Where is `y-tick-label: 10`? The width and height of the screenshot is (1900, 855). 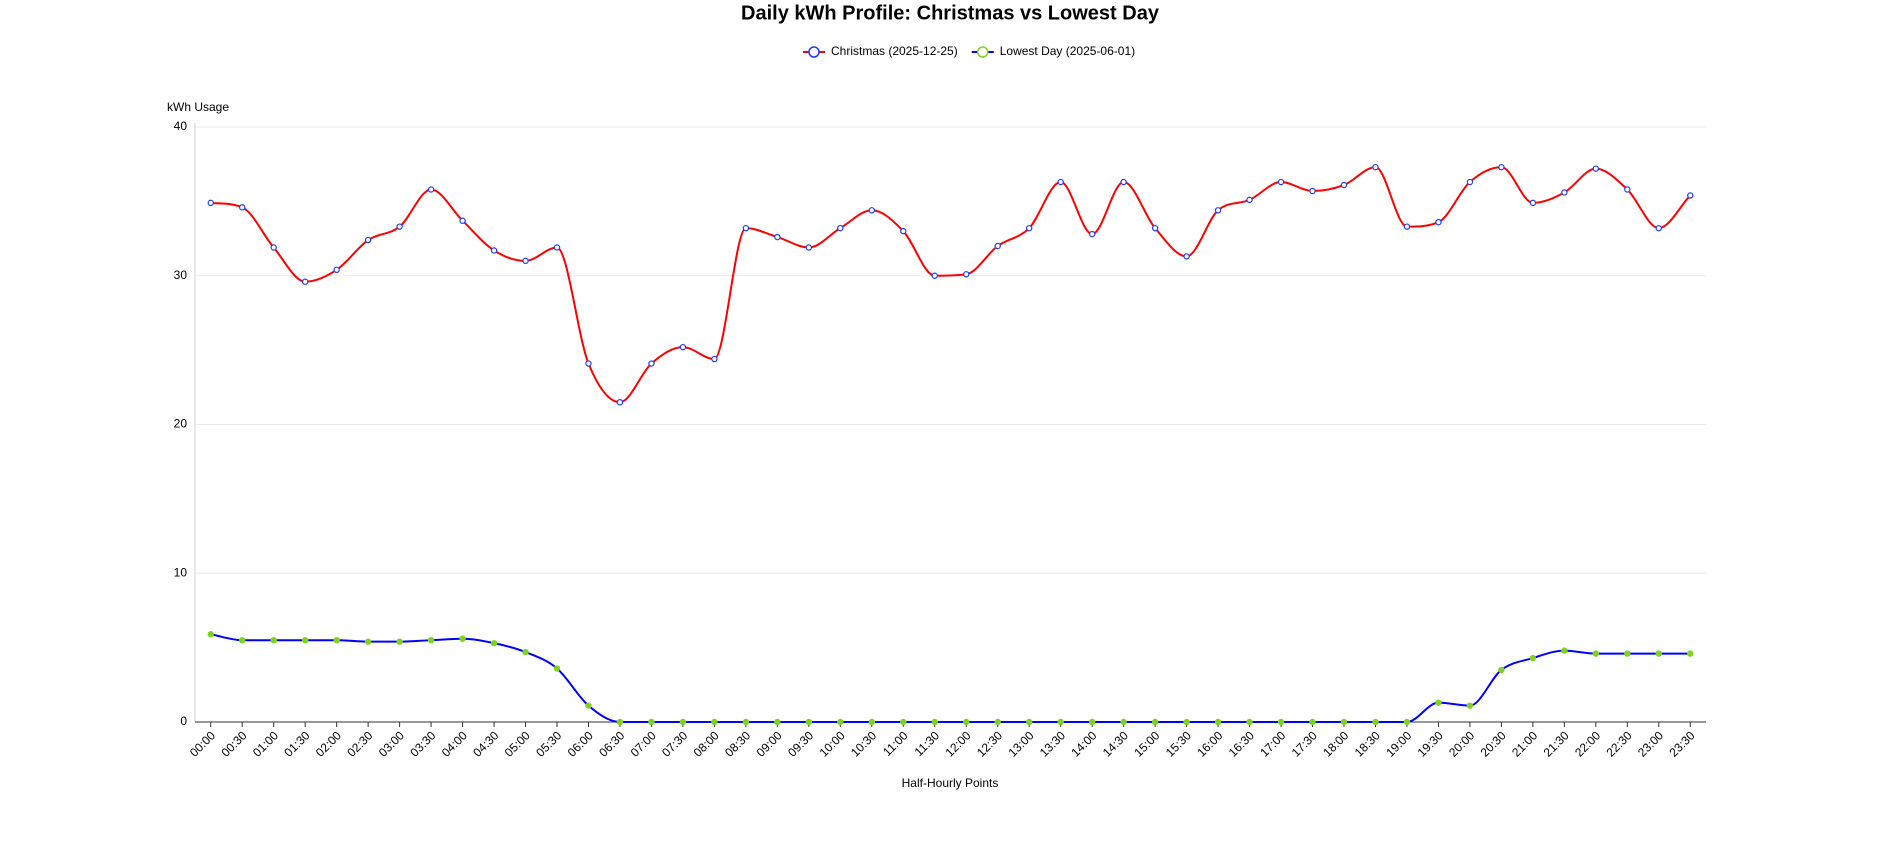 y-tick-label: 10 is located at coordinates (181, 572).